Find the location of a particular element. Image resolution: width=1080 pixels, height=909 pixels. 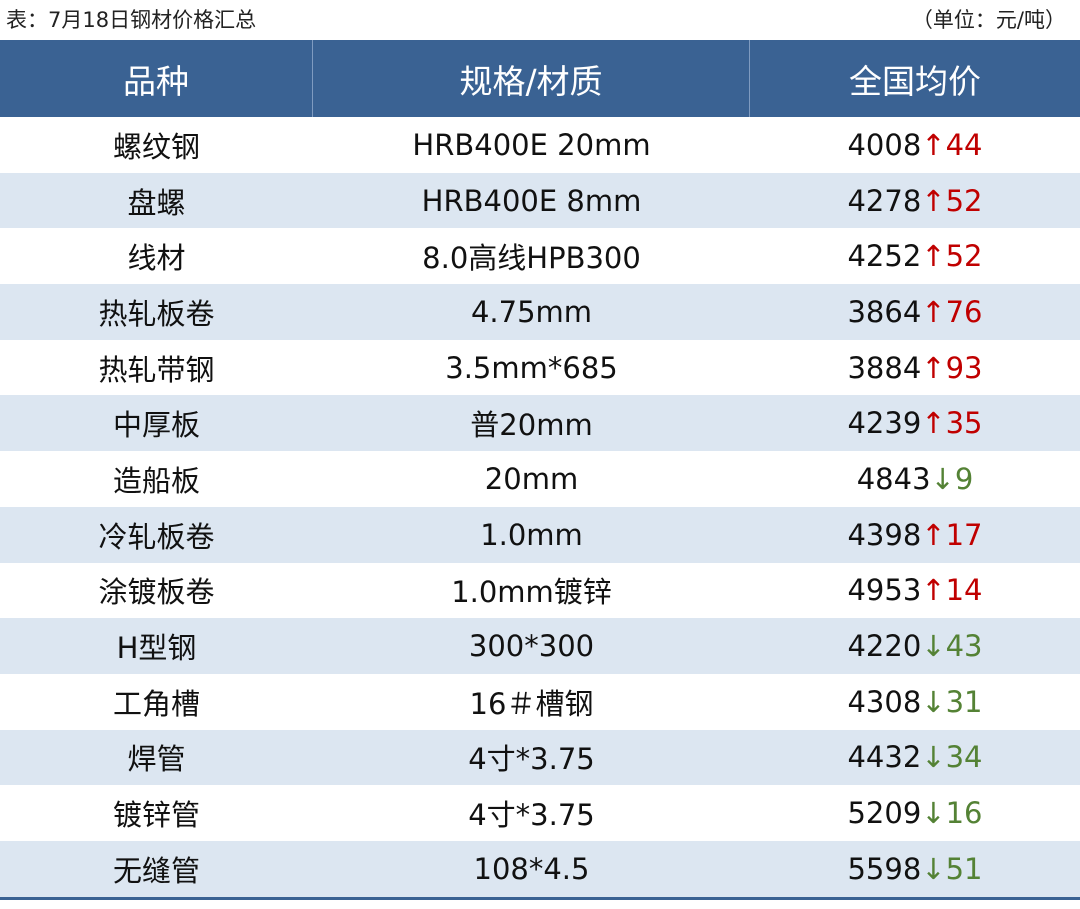

spec-cell: HRB400E 20mm is located at coordinates (531, 144).